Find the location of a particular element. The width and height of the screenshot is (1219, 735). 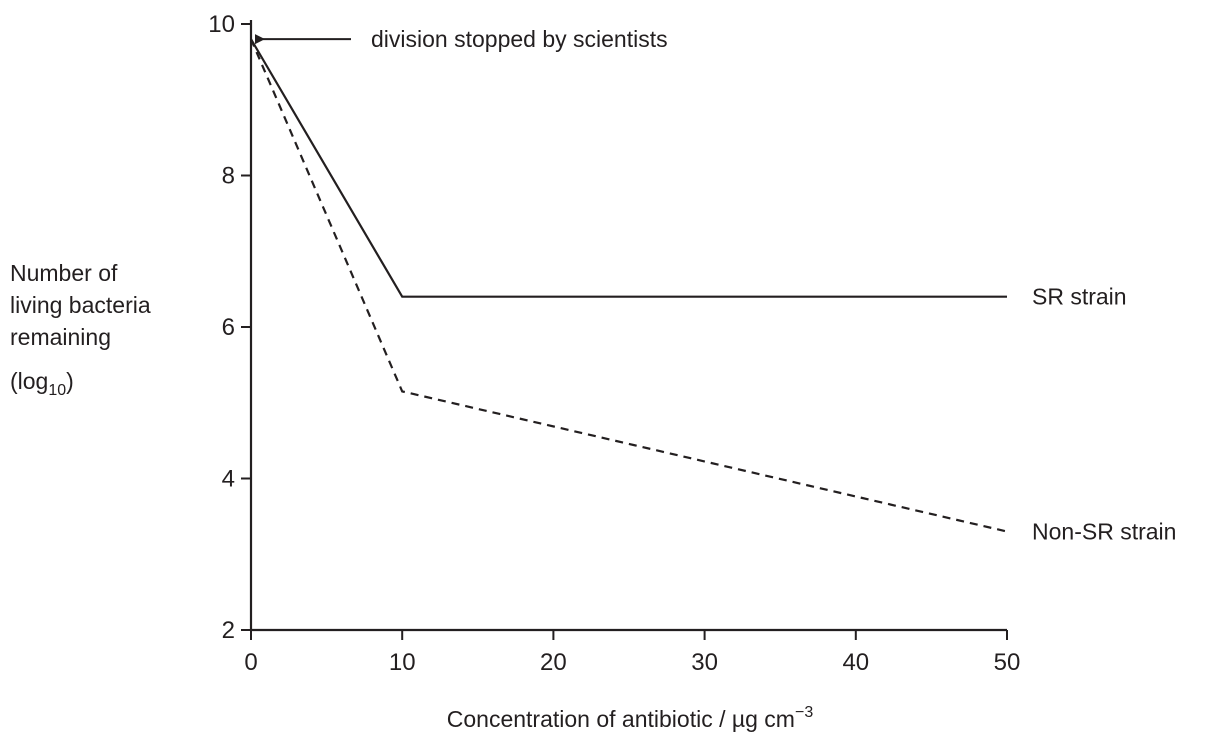

x-ticks: 0 10 20 30 40 50 is located at coordinates (632, 653).